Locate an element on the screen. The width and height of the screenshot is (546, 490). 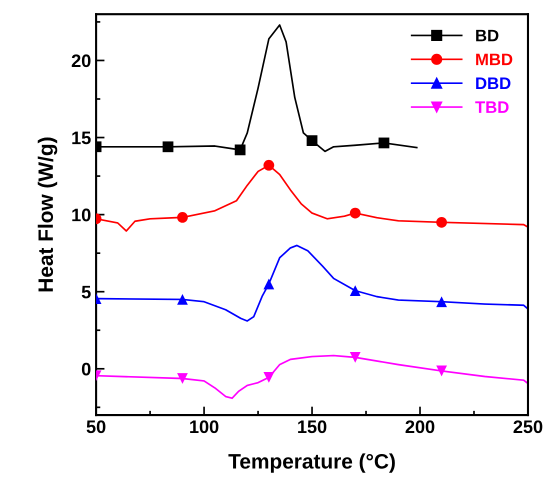
x-tick-label: 250 is located at coordinates (528, 427).